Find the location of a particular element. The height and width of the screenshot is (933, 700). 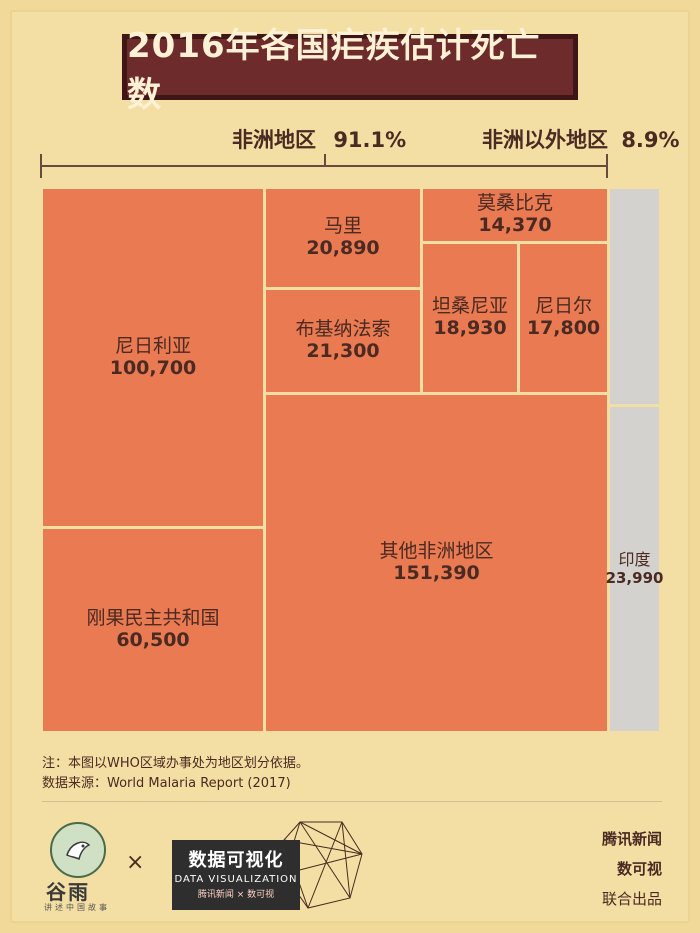

cell-label: 坦桑尼亚 is located at coordinates (469, 306).